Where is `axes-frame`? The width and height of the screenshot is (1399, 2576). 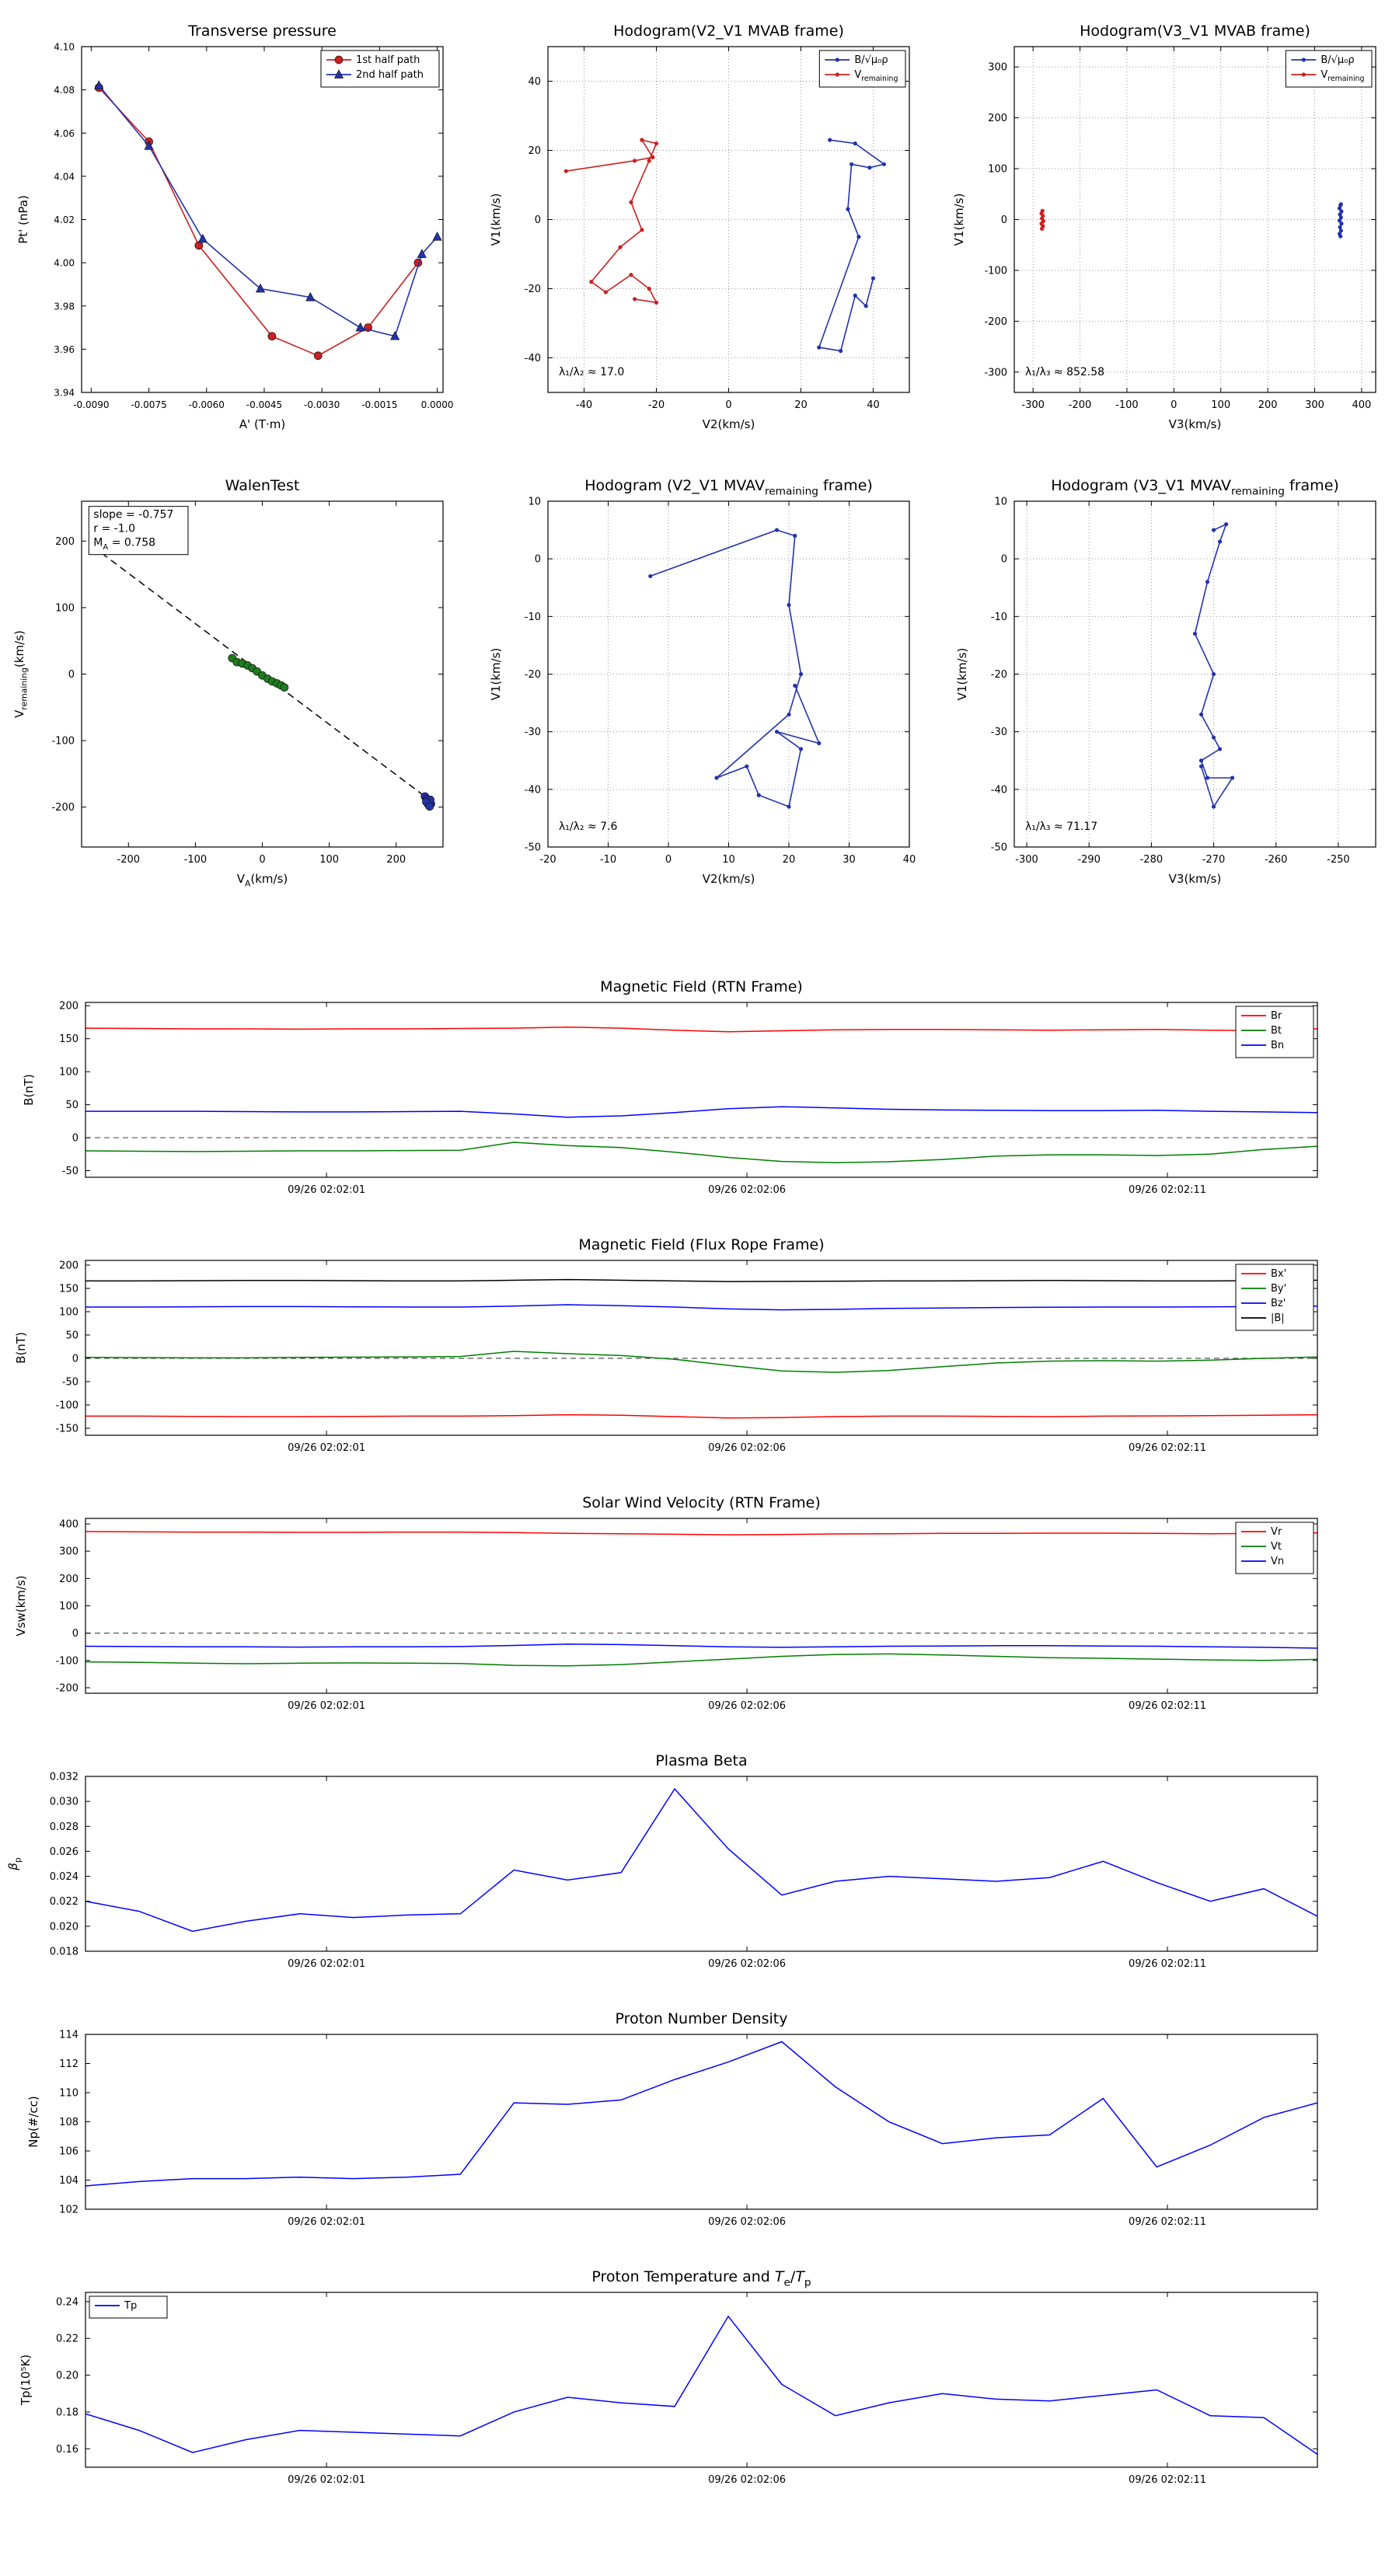 axes-frame is located at coordinates (701, 2380).